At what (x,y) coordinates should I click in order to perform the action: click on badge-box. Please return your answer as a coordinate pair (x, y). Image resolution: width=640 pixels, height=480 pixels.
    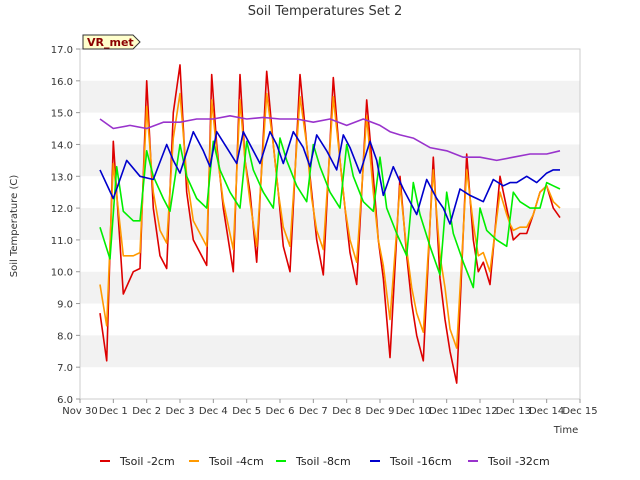
    Looking at the image, I should click on (111, 42).